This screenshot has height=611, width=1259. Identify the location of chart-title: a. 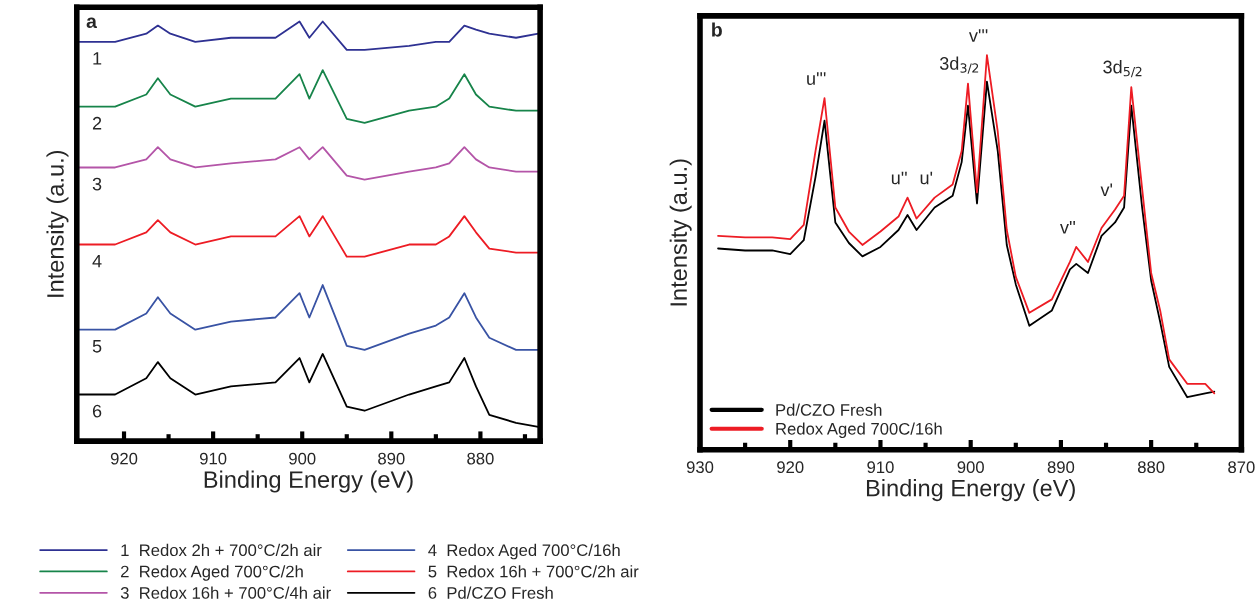
(91, 23).